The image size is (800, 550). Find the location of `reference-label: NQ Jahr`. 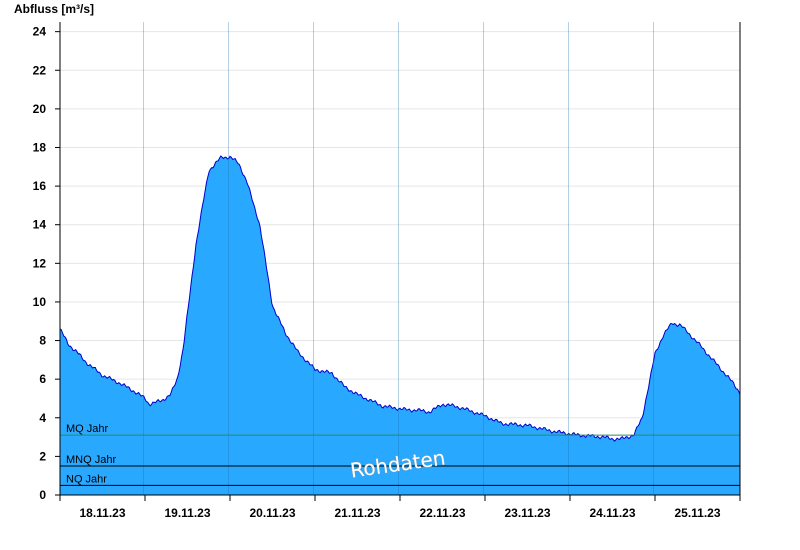

reference-label: NQ Jahr is located at coordinates (86, 479).